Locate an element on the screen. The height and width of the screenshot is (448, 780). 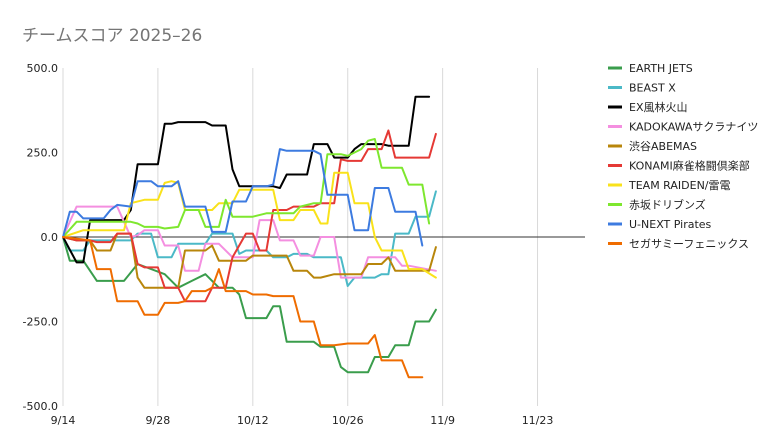
y-tick-label: 0.0 is located at coordinates (50, 237).